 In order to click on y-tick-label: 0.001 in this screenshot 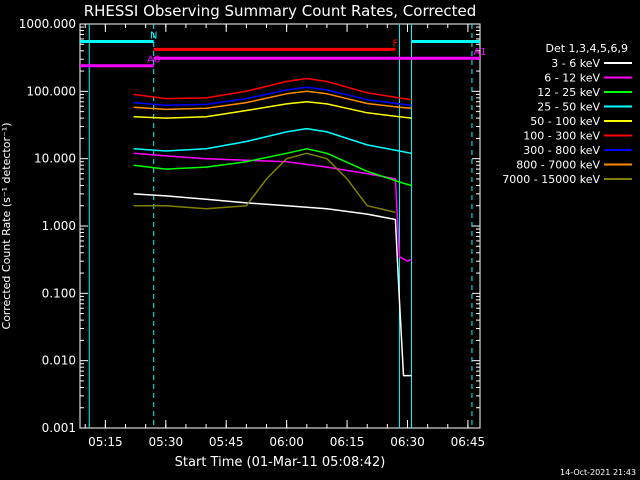, I will do `click(59, 428)`.